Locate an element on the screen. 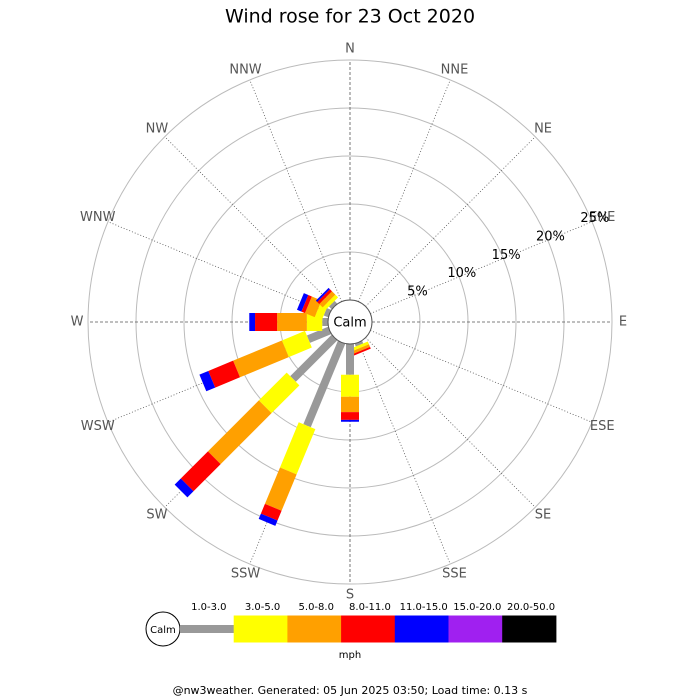 Image resolution: width=700 pixels, height=700 pixels. direction-label: WSW is located at coordinates (98, 426).